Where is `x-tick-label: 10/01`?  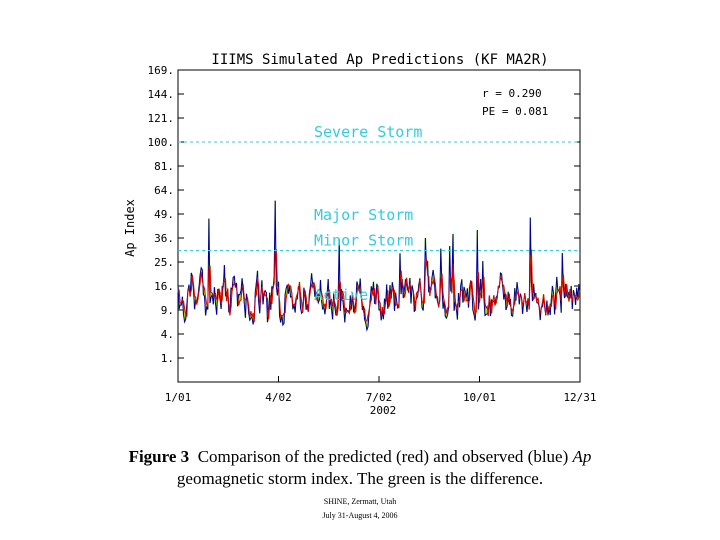 x-tick-label: 10/01 is located at coordinates (479, 397).